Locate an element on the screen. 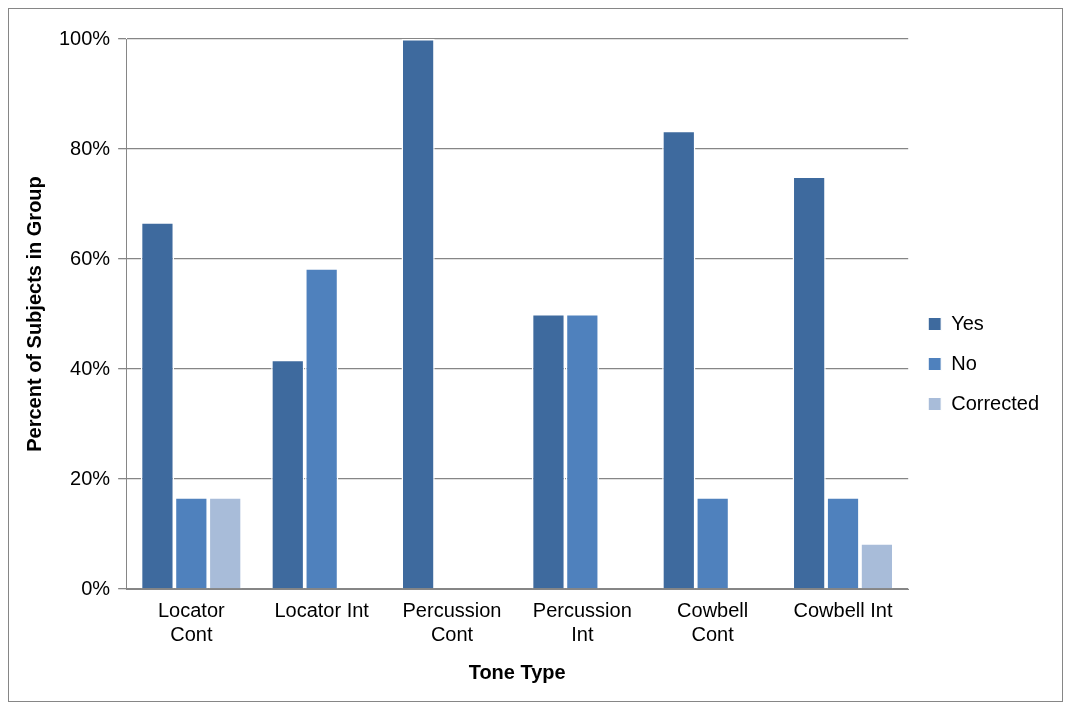 This screenshot has width=1073, height=712. x-tick-label: Percussion Cont is located at coordinates (452, 621).